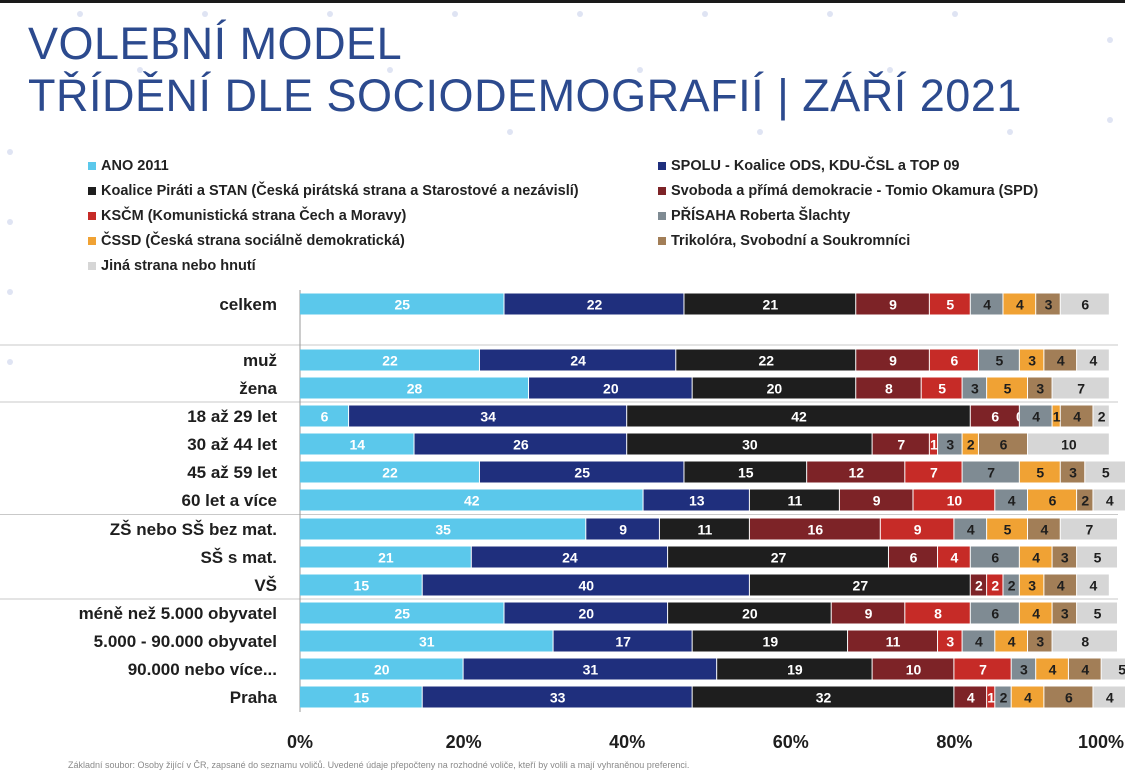  Describe the element at coordinates (750, 614) in the screenshot. I see `data-label-pirati-11: 20` at that location.